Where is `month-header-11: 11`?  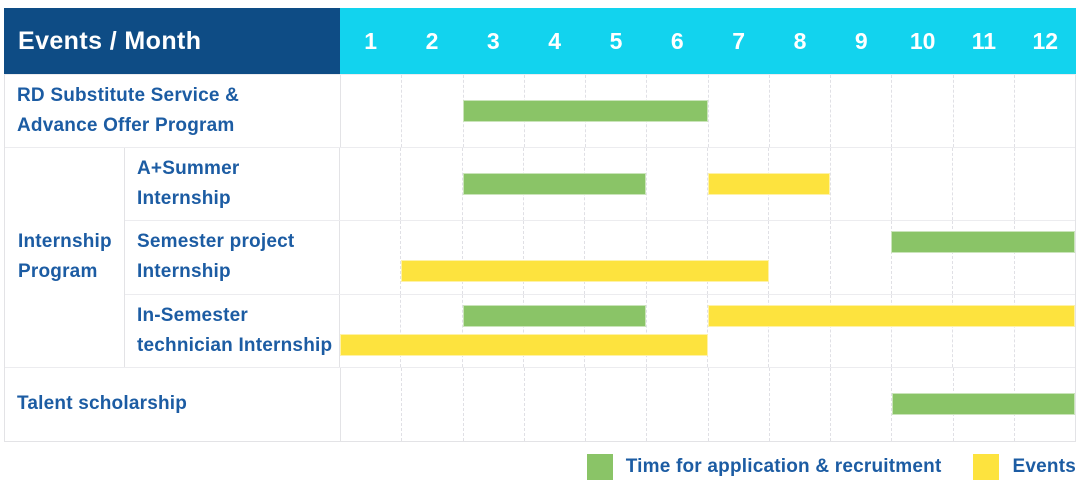 month-header-11: 11 is located at coordinates (984, 40).